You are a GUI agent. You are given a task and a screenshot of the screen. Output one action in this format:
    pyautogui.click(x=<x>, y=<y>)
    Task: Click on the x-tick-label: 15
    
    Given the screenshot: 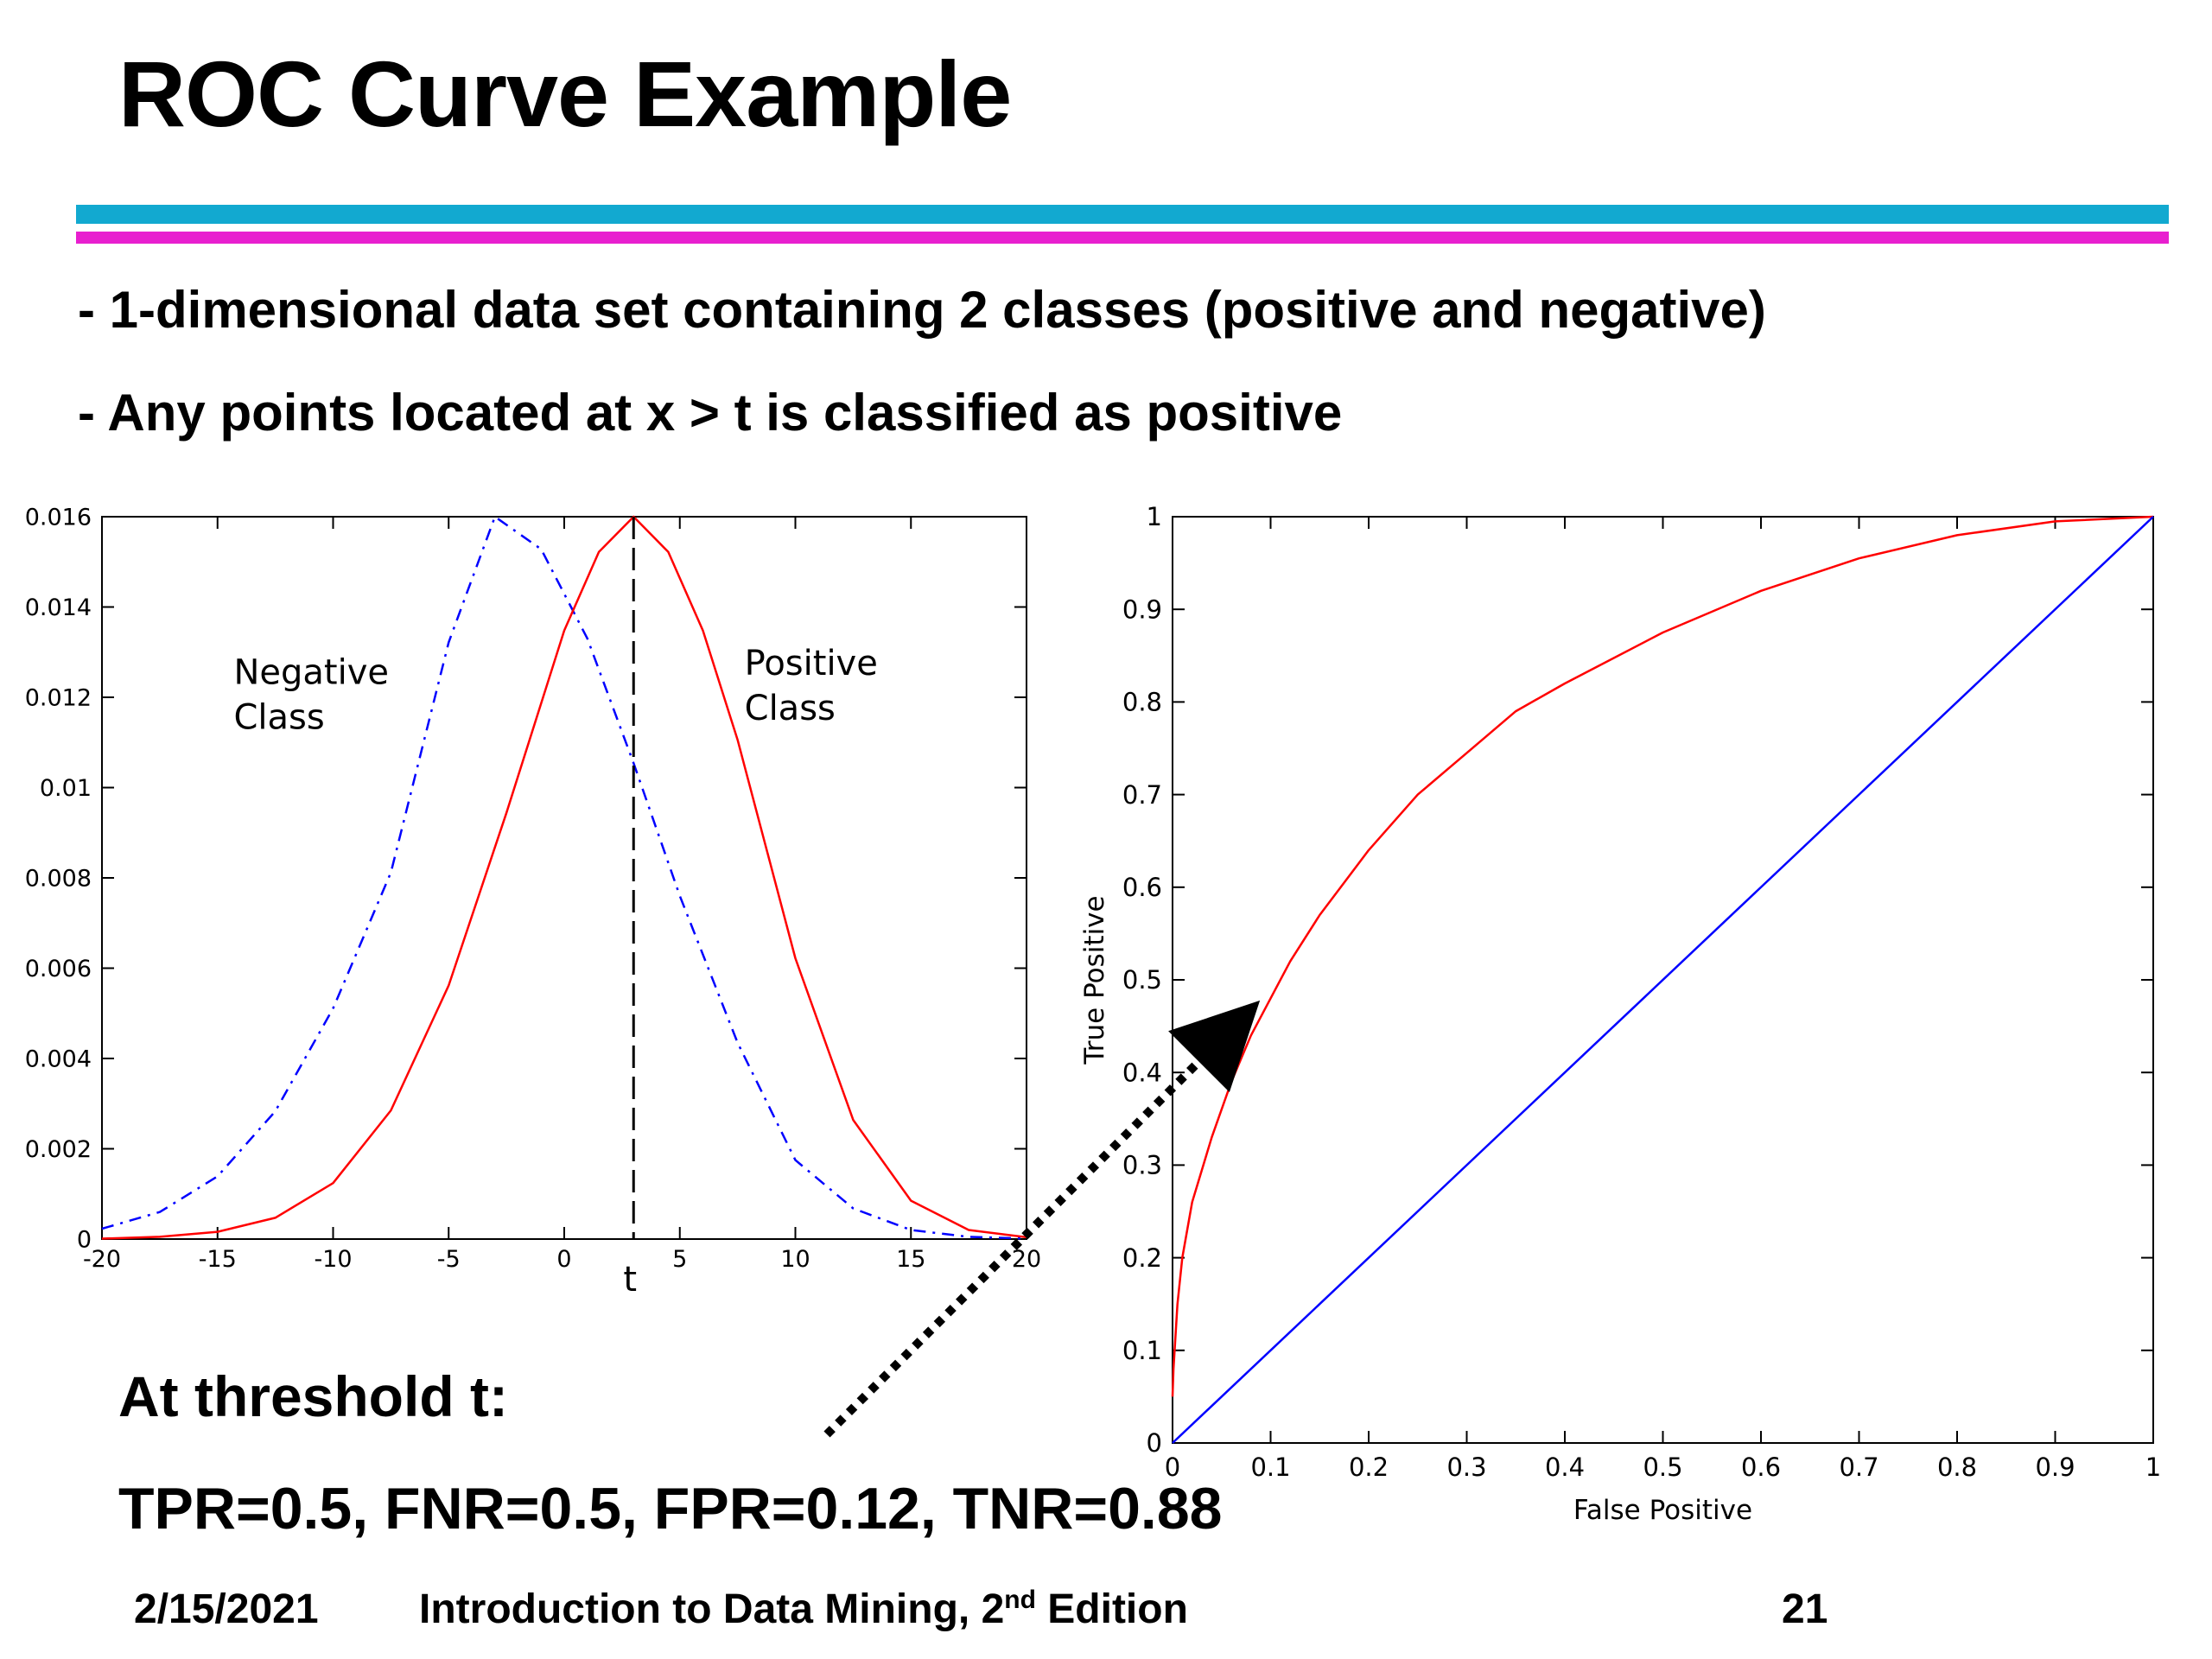 What is the action you would take?
    pyautogui.click(x=910, y=1259)
    